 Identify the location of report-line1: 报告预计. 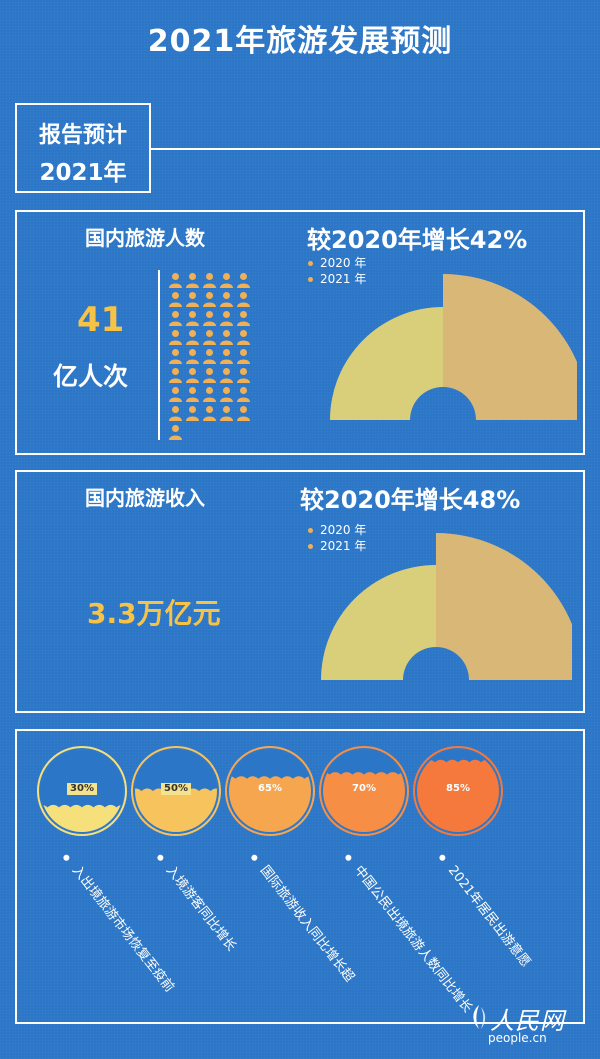
(82, 135).